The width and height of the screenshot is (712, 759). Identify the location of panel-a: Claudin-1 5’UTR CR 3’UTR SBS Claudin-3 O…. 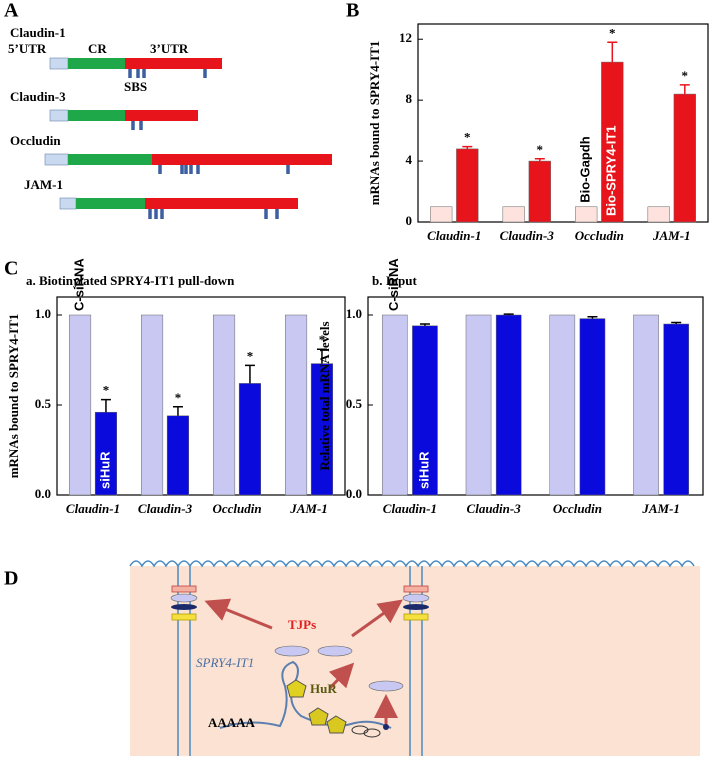
(170, 122).